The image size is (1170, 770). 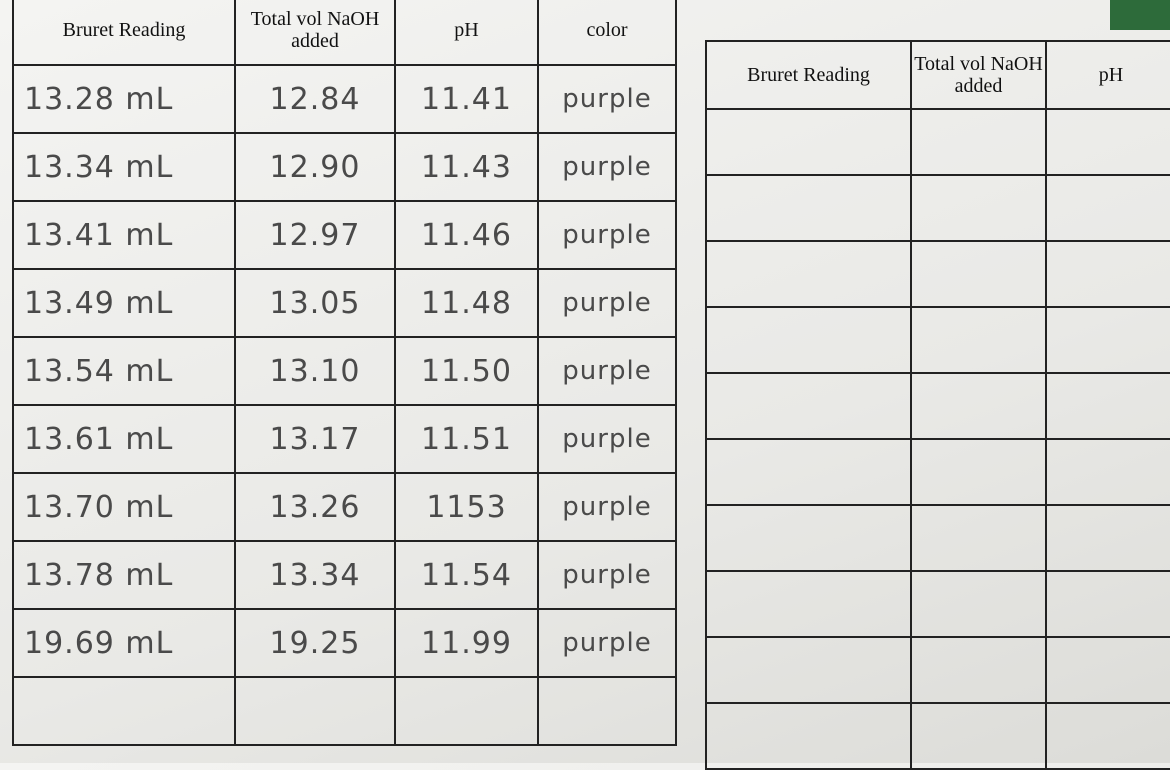 What do you see at coordinates (315, 99) in the screenshot?
I see `handwritten-cell: 12.84` at bounding box center [315, 99].